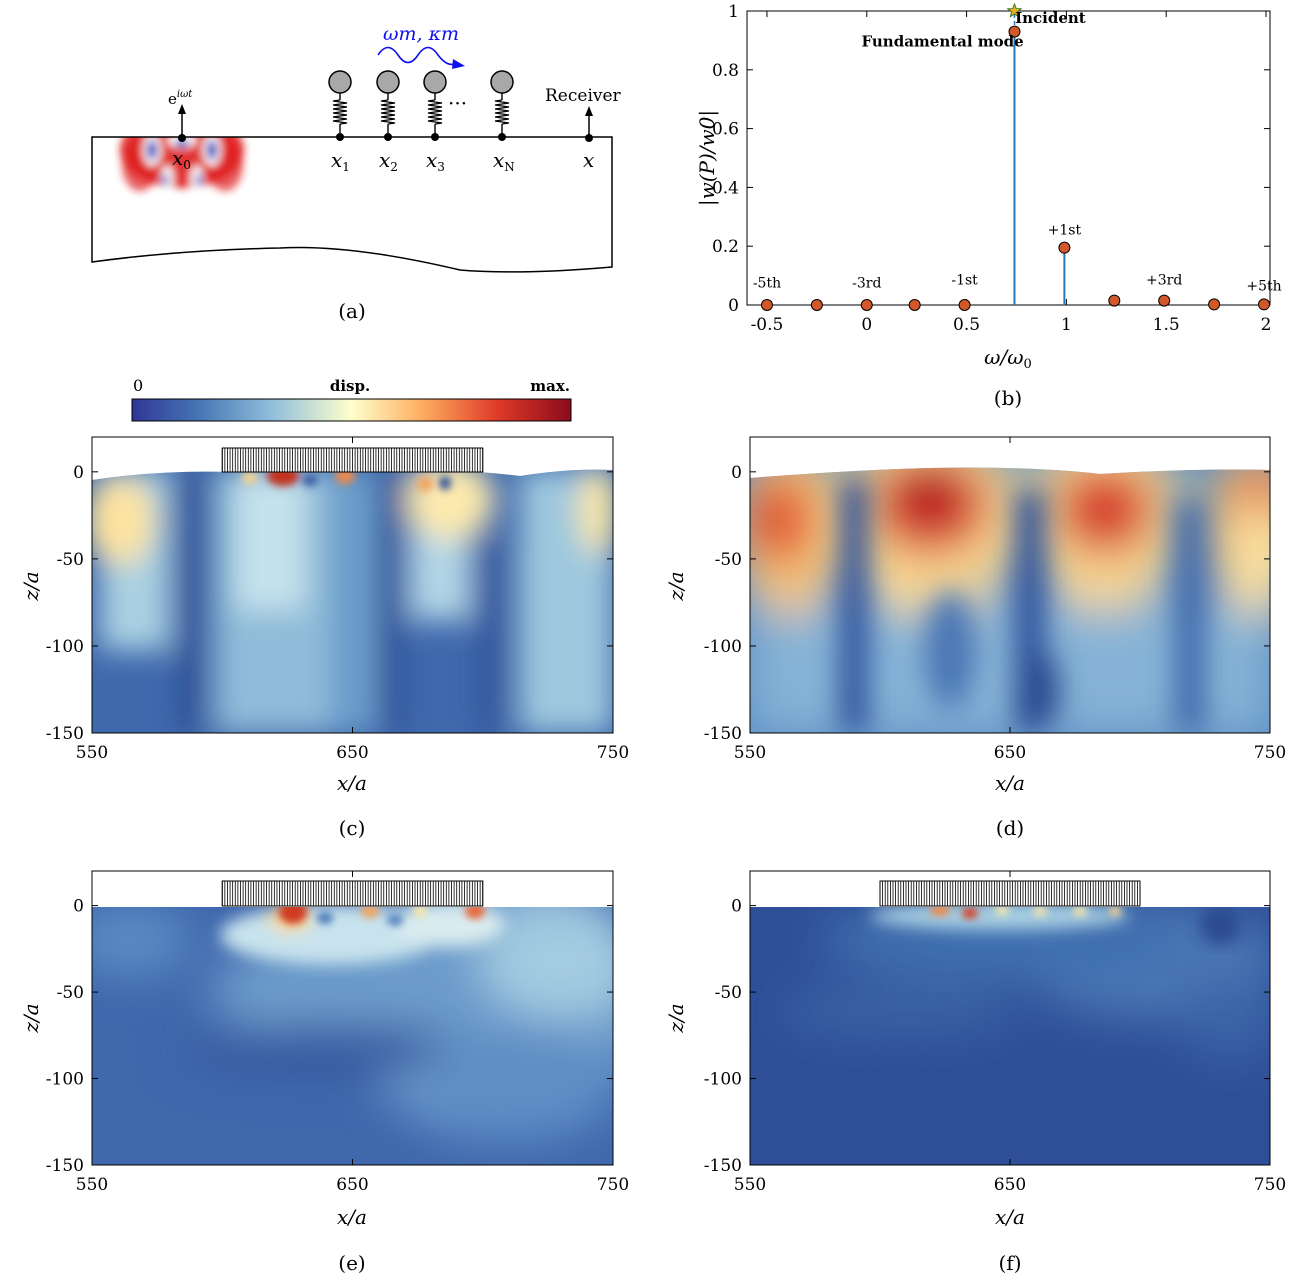 The height and width of the screenshot is (1287, 1305). Describe the element at coordinates (866, 283) in the screenshot. I see `order-annotation: -3rd` at that location.